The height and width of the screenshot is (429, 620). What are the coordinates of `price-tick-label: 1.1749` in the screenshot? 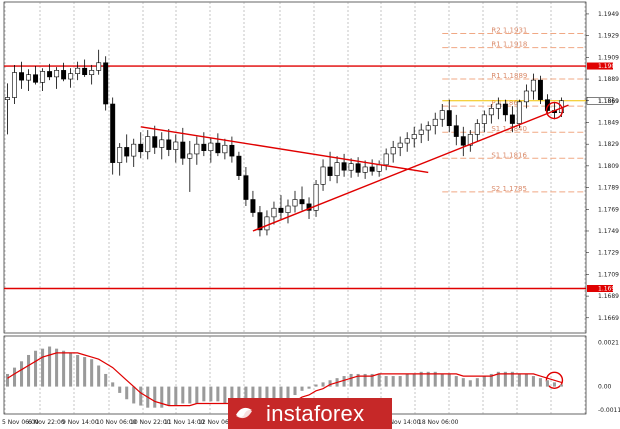 It's located at (608, 231).